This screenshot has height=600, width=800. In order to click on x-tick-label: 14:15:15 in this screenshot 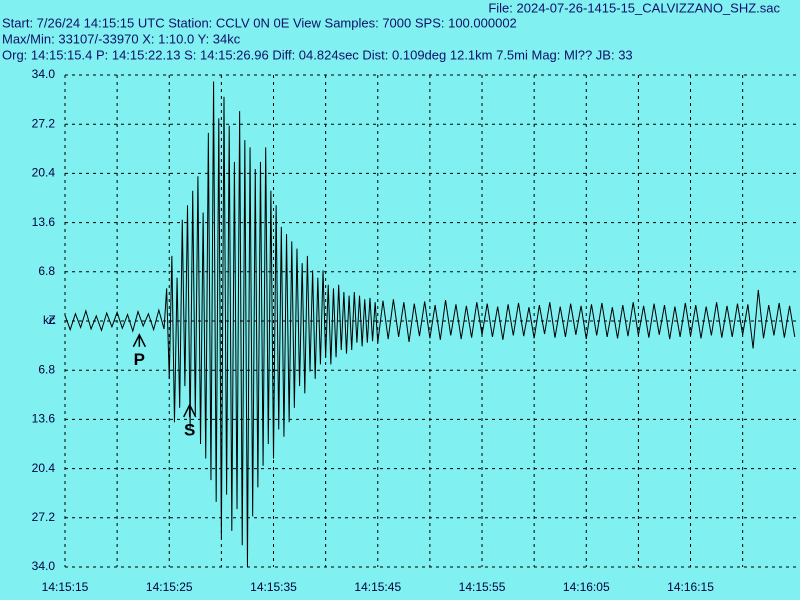, I will do `click(65, 587)`.